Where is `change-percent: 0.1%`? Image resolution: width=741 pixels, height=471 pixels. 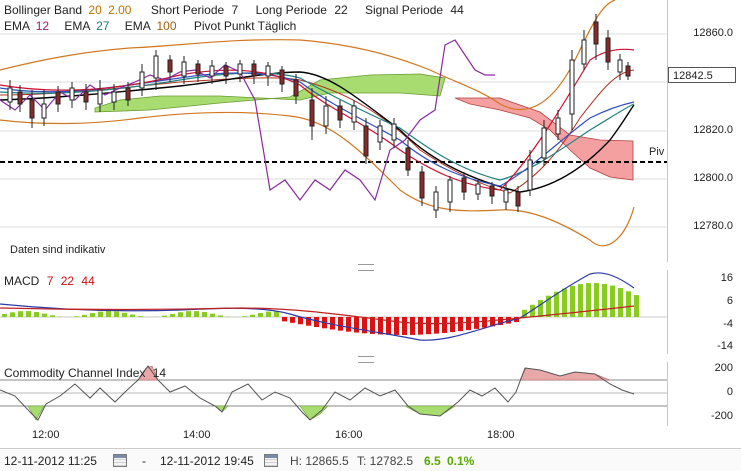
change-percent: 0.1% is located at coordinates (460, 461).